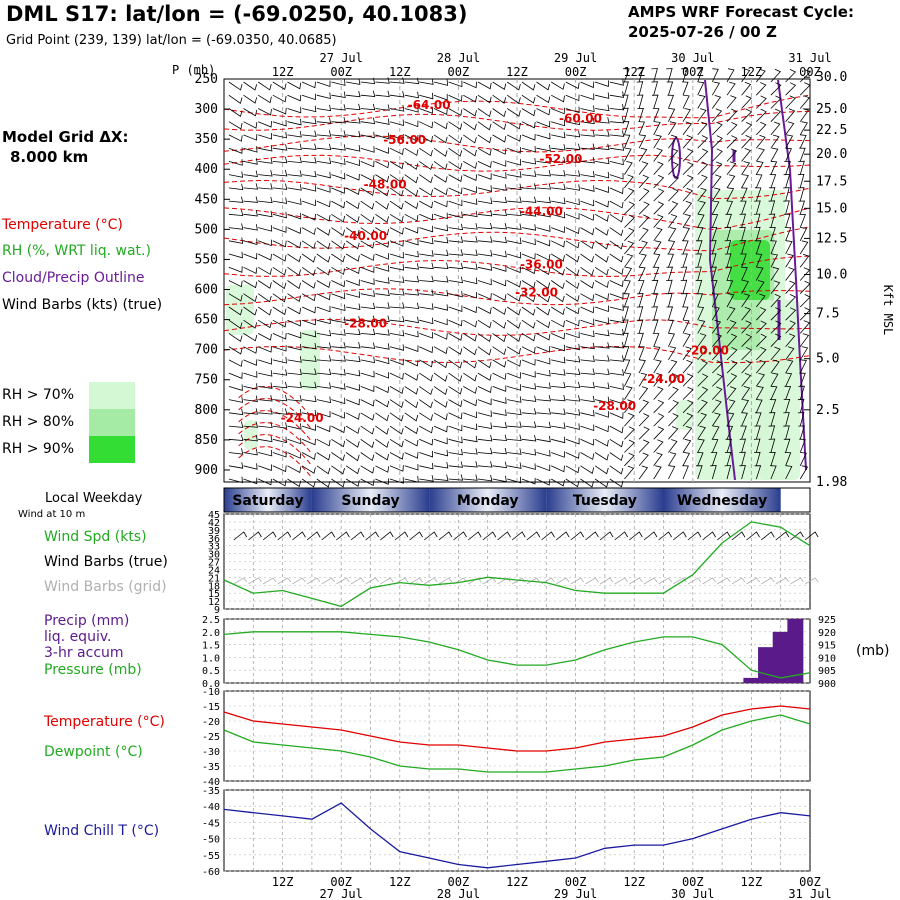 The image size is (900, 900). I want to click on wind-panel-ytick: 45, so click(214, 515).